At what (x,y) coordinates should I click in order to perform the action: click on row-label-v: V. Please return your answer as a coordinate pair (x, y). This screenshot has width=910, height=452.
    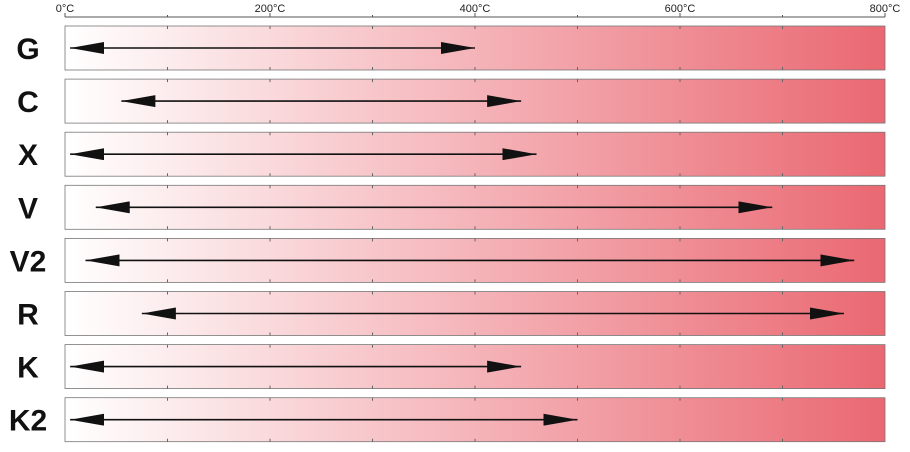
    Looking at the image, I should click on (28, 208).